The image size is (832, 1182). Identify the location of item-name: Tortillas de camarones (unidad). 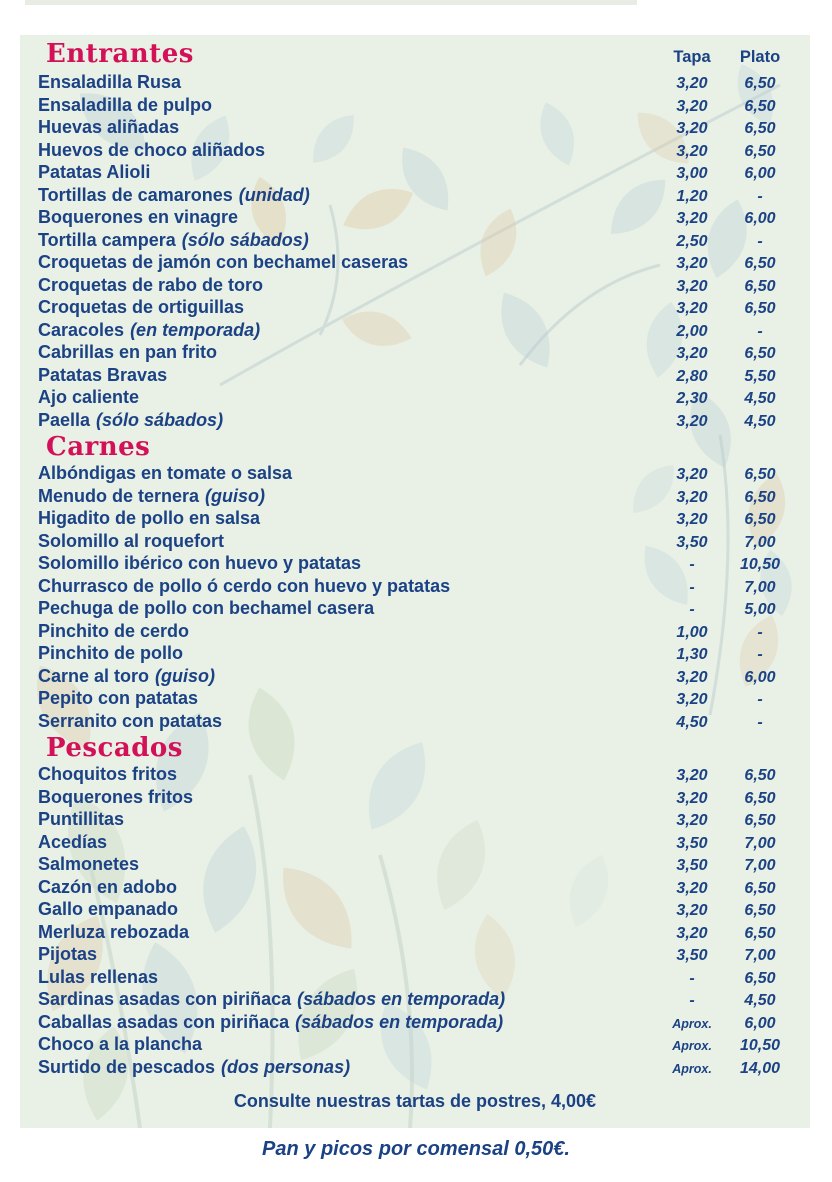
(174, 194).